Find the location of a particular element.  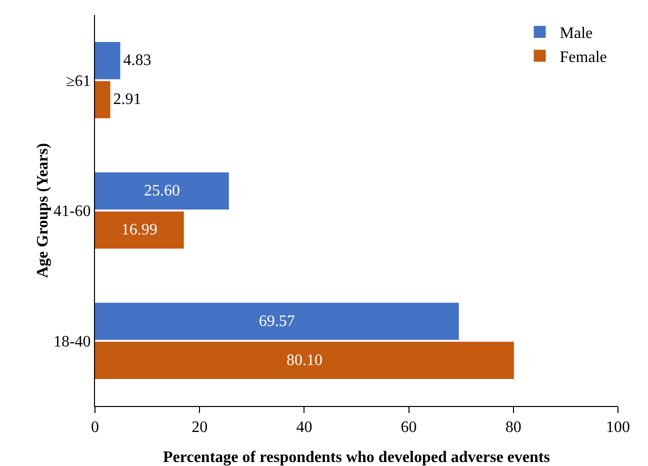

x-axis-title: Percentage of respondents who developed adverse events is located at coordinates (356, 457).